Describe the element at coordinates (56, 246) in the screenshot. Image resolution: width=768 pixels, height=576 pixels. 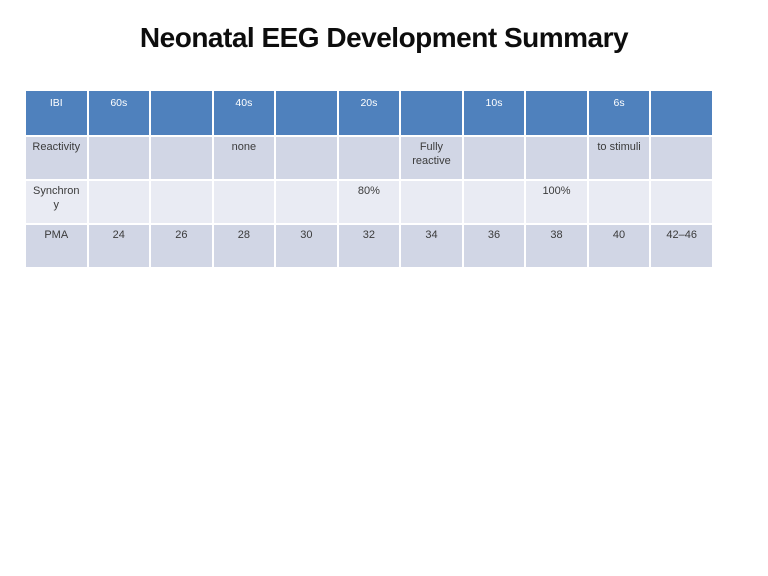
I see `row-label-pma: PMA` at that location.